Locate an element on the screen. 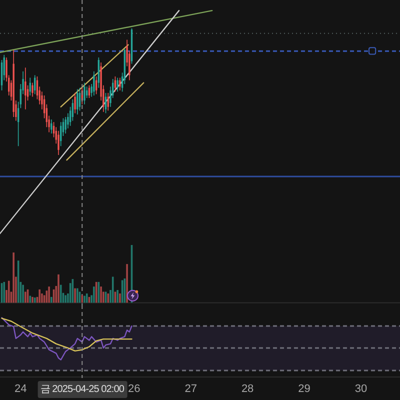 The height and width of the screenshot is (400, 400). x-tick-label: 28 is located at coordinates (247, 389).